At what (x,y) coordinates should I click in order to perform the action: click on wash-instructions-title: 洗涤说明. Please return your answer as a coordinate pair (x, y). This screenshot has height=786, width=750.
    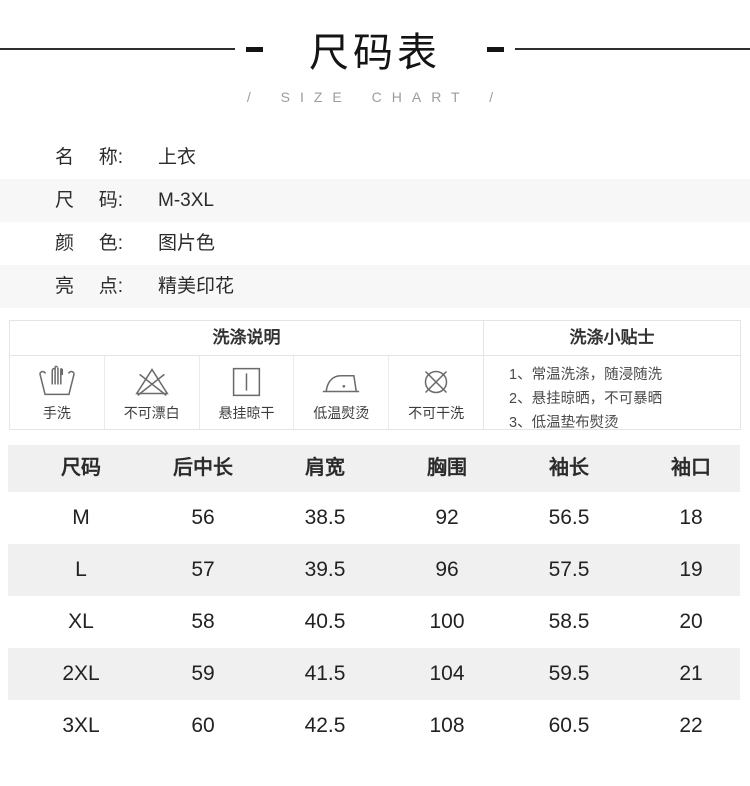
    Looking at the image, I should click on (246, 338).